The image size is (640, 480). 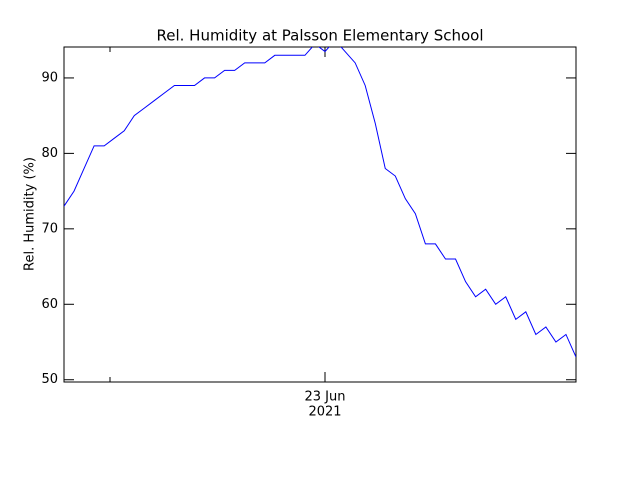 What do you see at coordinates (49, 304) in the screenshot?
I see `y-tick-label: 60` at bounding box center [49, 304].